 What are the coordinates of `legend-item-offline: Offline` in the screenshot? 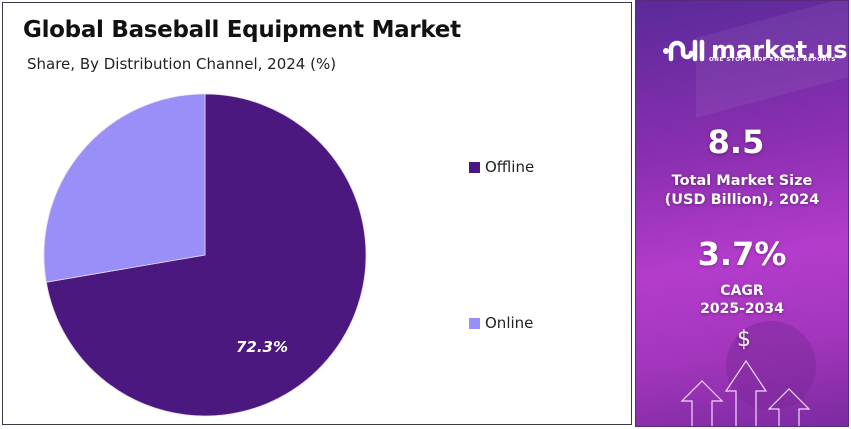 It's located at (501, 167).